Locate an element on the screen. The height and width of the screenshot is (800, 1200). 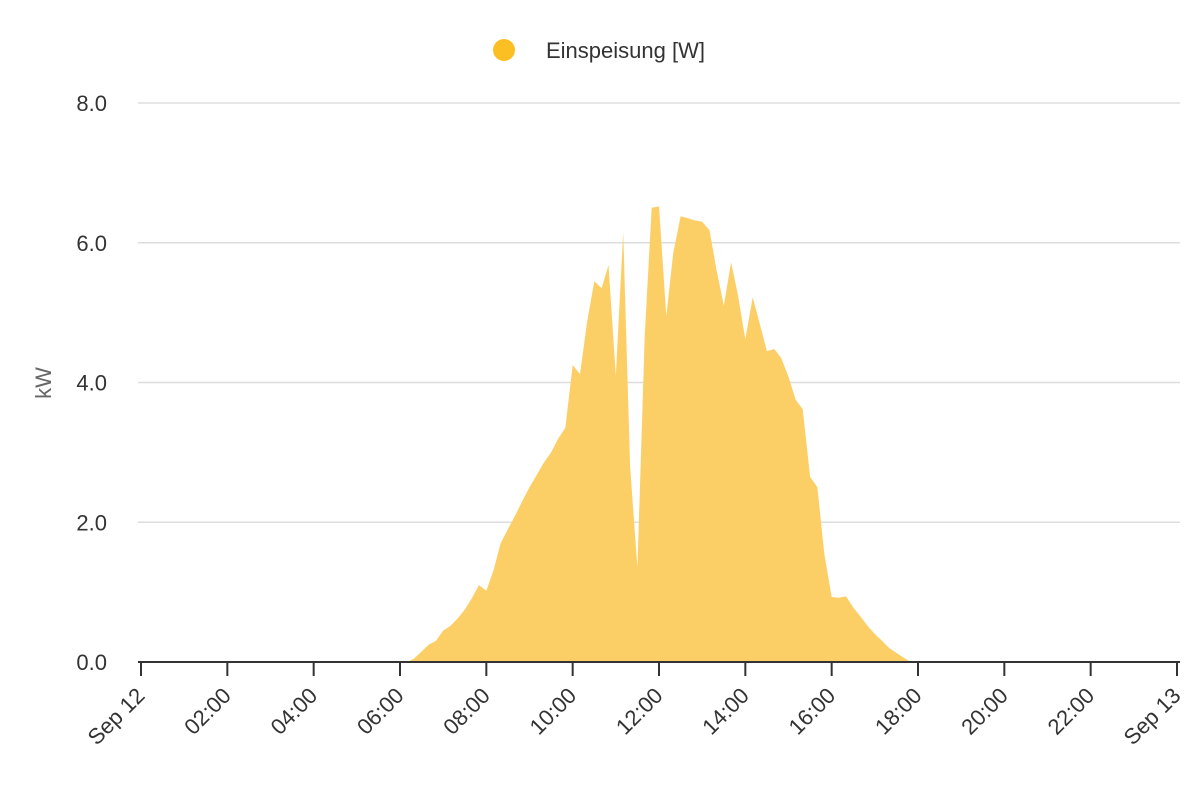
x-tick-label: 22:00 is located at coordinates (1071, 711).